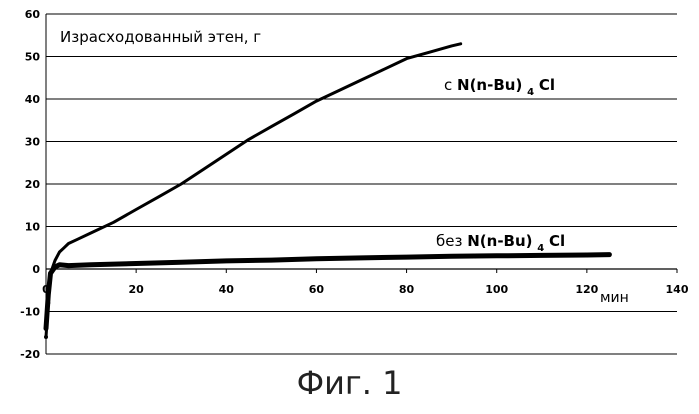 The width and height of the screenshot is (699, 414). Describe the element at coordinates (33, 227) in the screenshot. I see `y-tick-label: 10` at that location.